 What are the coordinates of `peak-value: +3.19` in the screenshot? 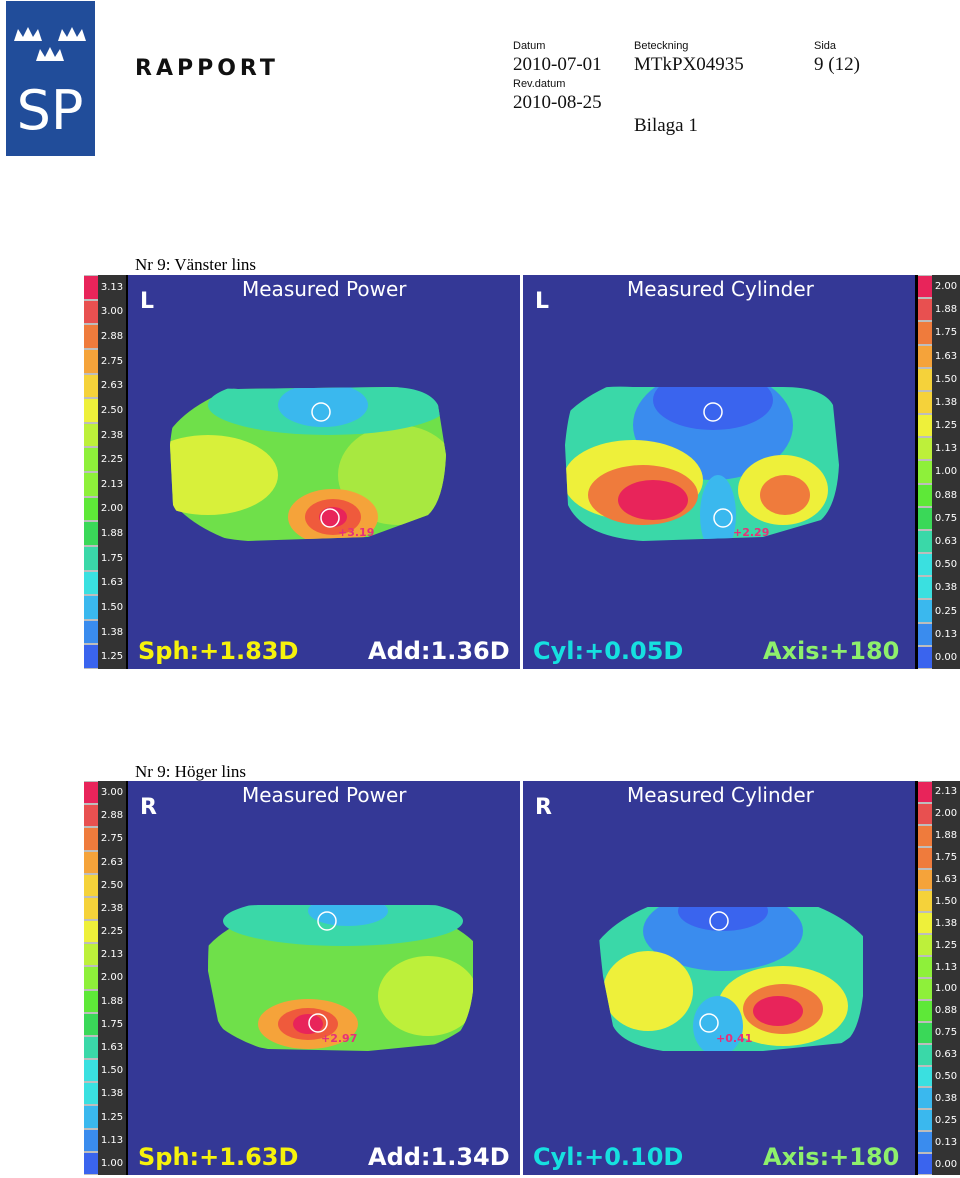 It's located at (356, 532).